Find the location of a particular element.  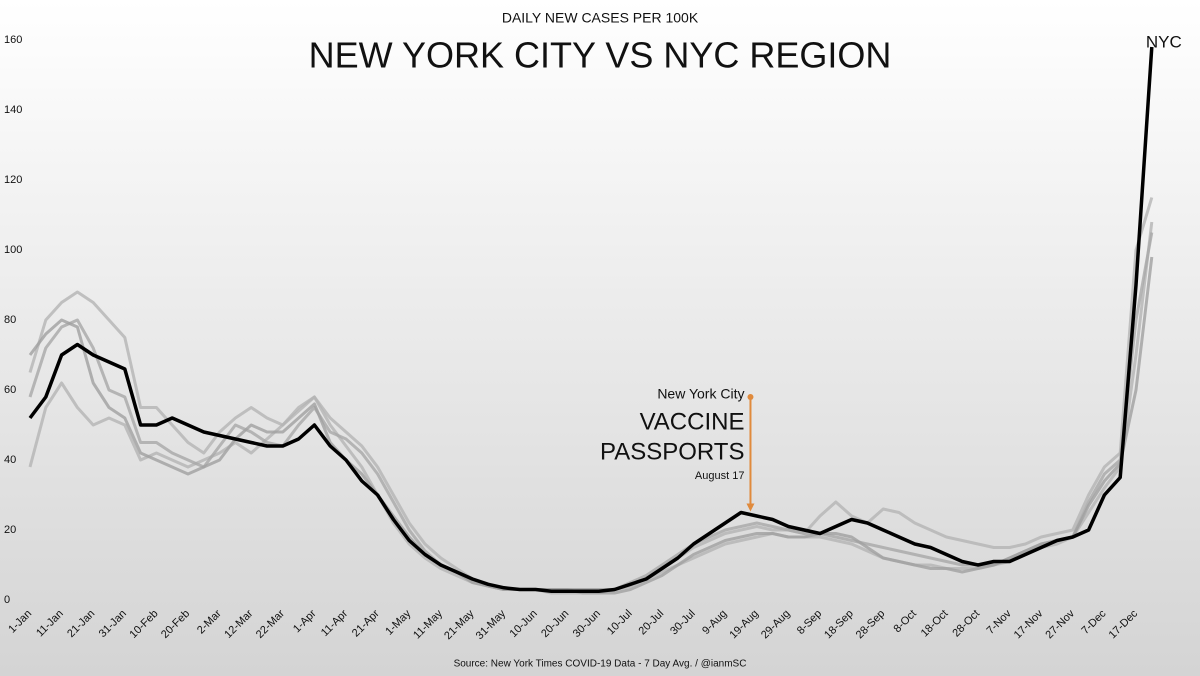

annotation-text: VACCINE is located at coordinates (692, 421).